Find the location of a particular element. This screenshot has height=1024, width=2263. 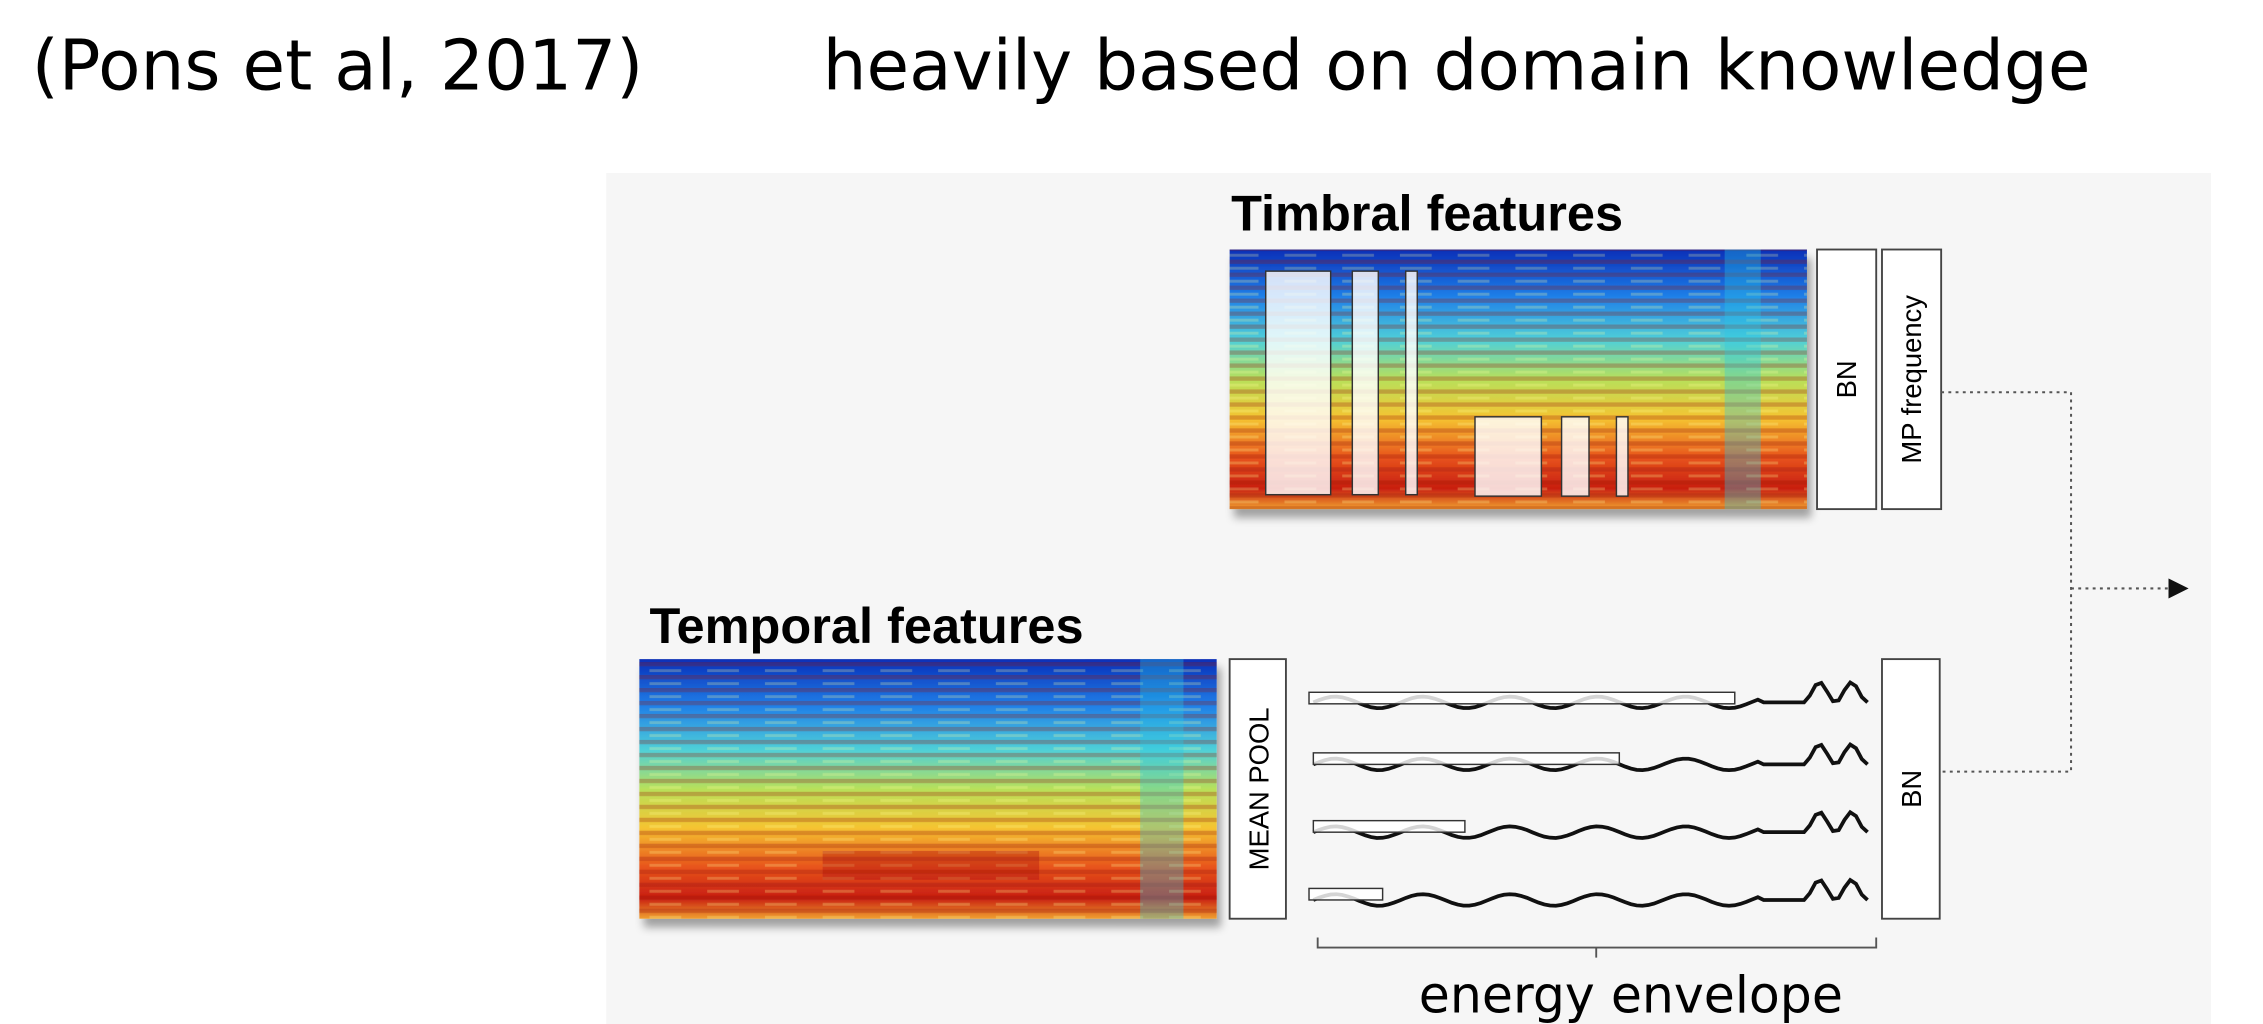

wave is located at coordinates (1590, 892).